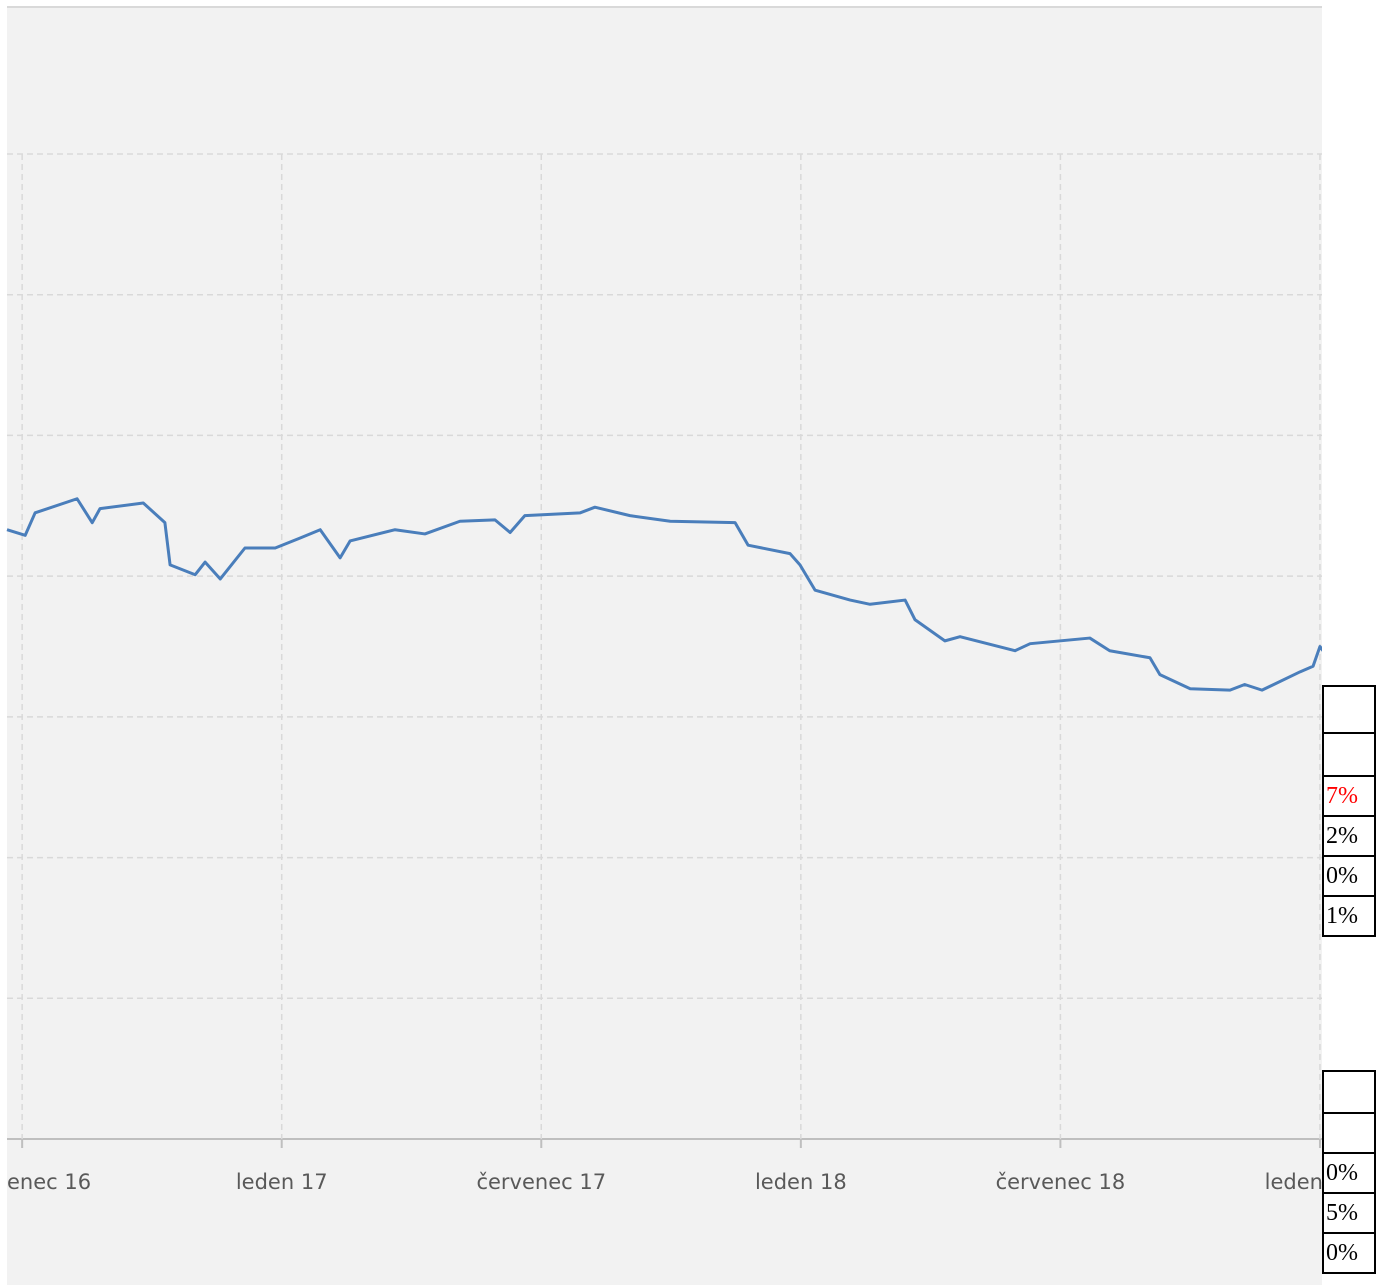 This screenshot has height=1285, width=1384. I want to click on x-tick-label: červenec 17, so click(541, 1182).